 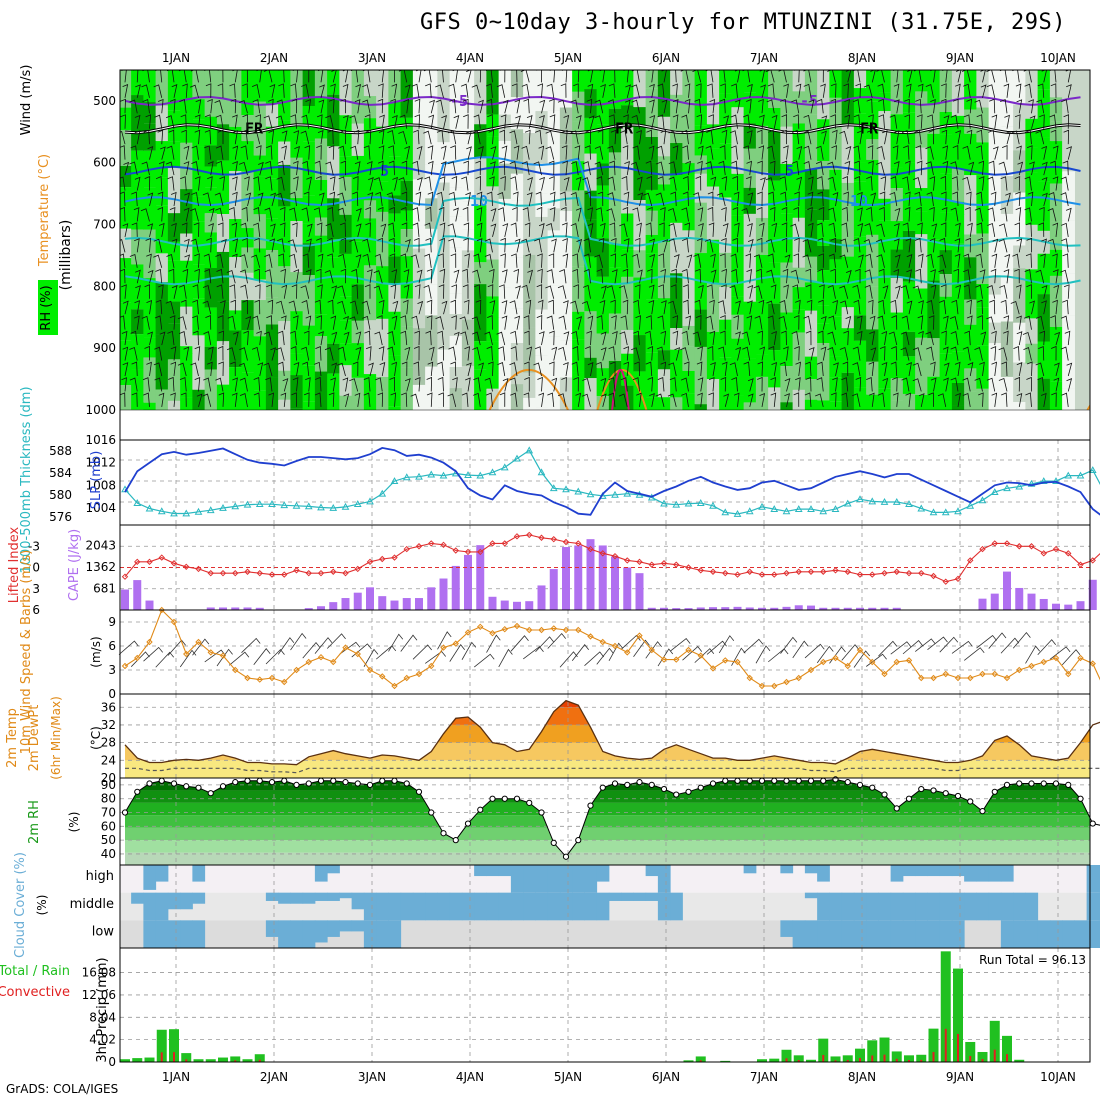 I want to click on pressure-tick: 800, so click(x=104, y=286).